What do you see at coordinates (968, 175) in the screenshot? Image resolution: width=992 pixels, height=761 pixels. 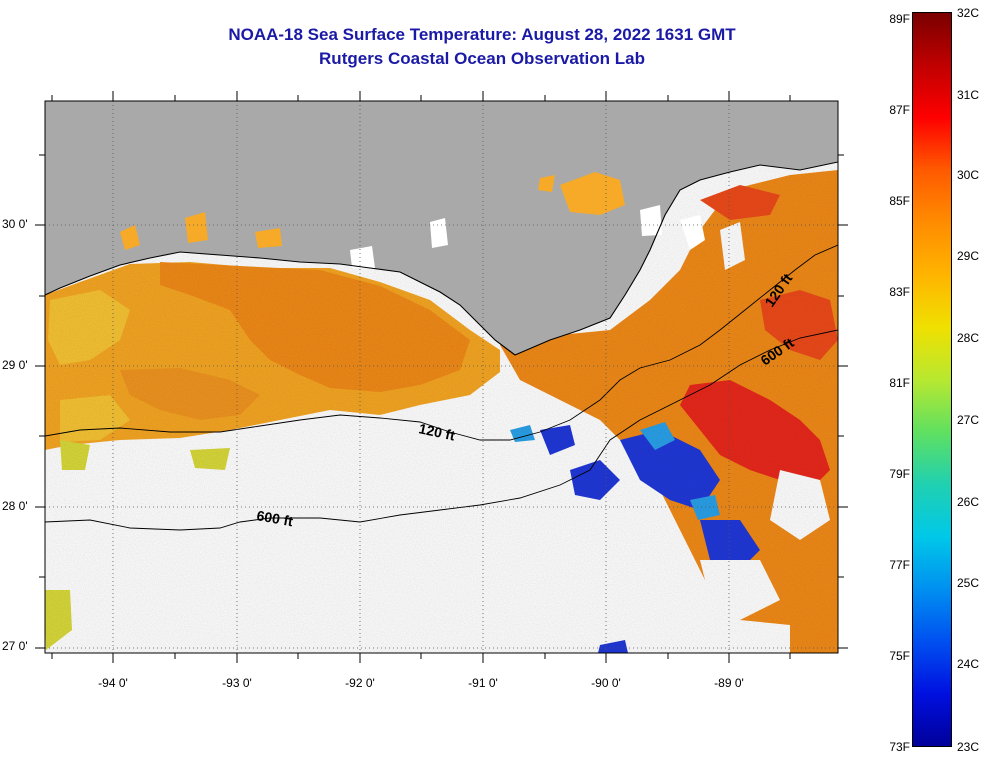 I see `colorbar-label-30c: 30C` at bounding box center [968, 175].